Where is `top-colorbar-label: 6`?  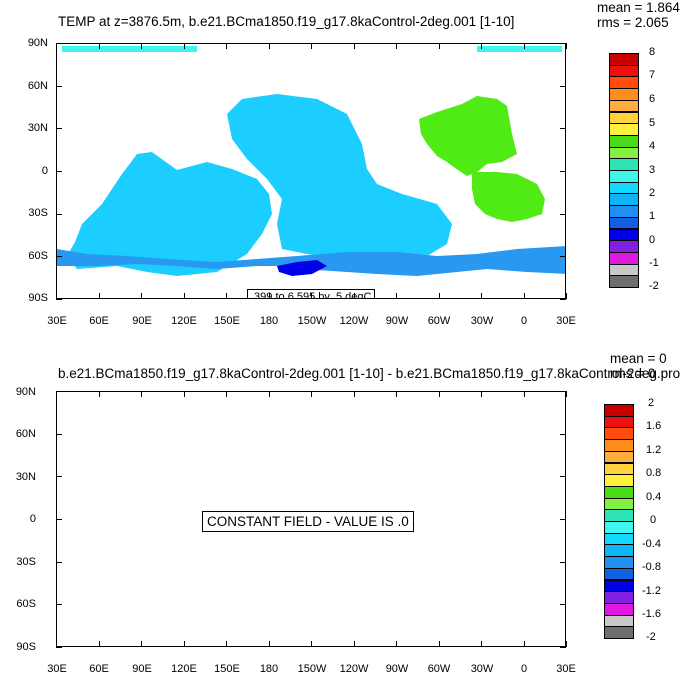 top-colorbar-label: 6 is located at coordinates (652, 99).